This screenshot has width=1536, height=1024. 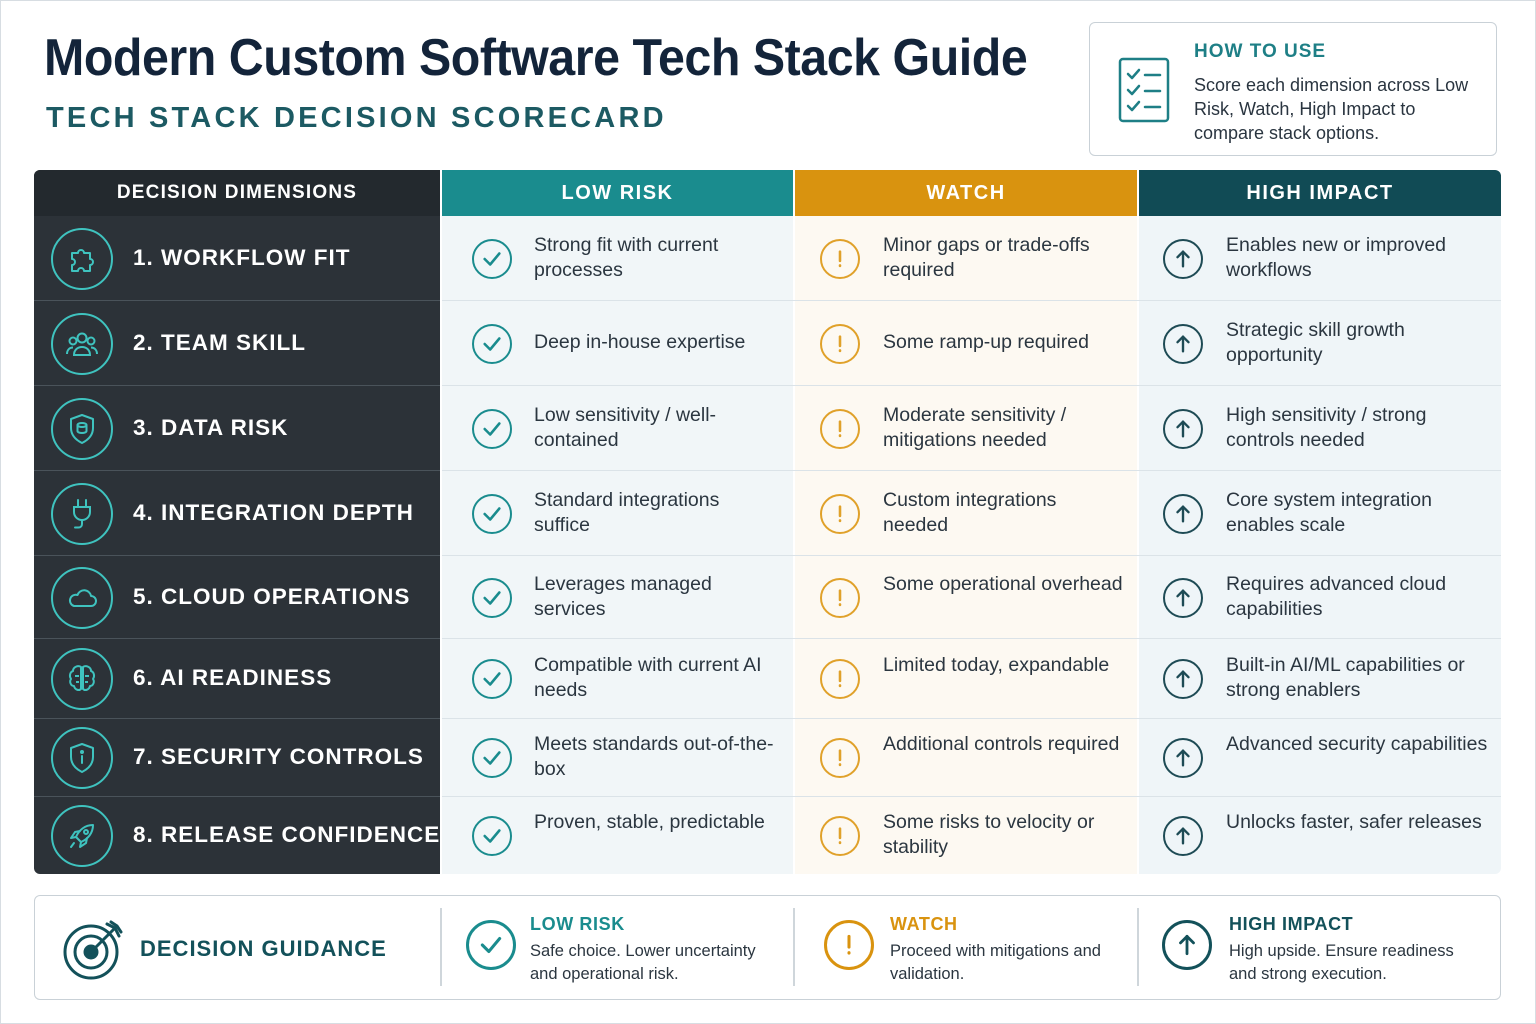 I want to click on low-risk-cell: Compatible with current AI needs, so click(x=648, y=677).